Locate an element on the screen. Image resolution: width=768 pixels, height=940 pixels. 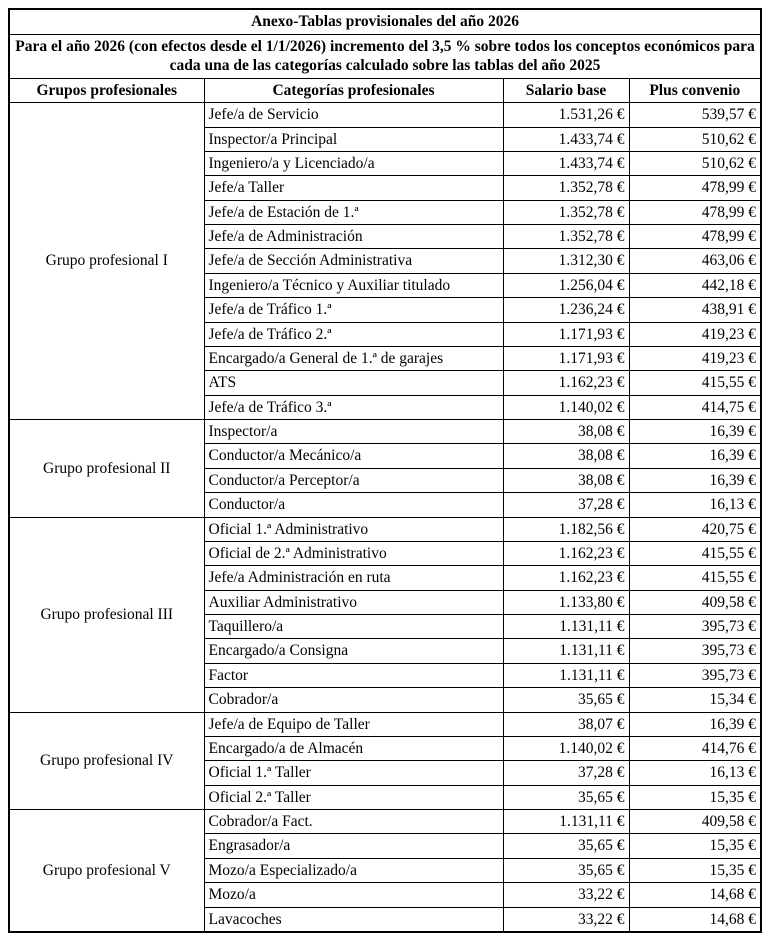
table-row: Lavacoches 33,22 €14,68 € is located at coordinates (385, 919).